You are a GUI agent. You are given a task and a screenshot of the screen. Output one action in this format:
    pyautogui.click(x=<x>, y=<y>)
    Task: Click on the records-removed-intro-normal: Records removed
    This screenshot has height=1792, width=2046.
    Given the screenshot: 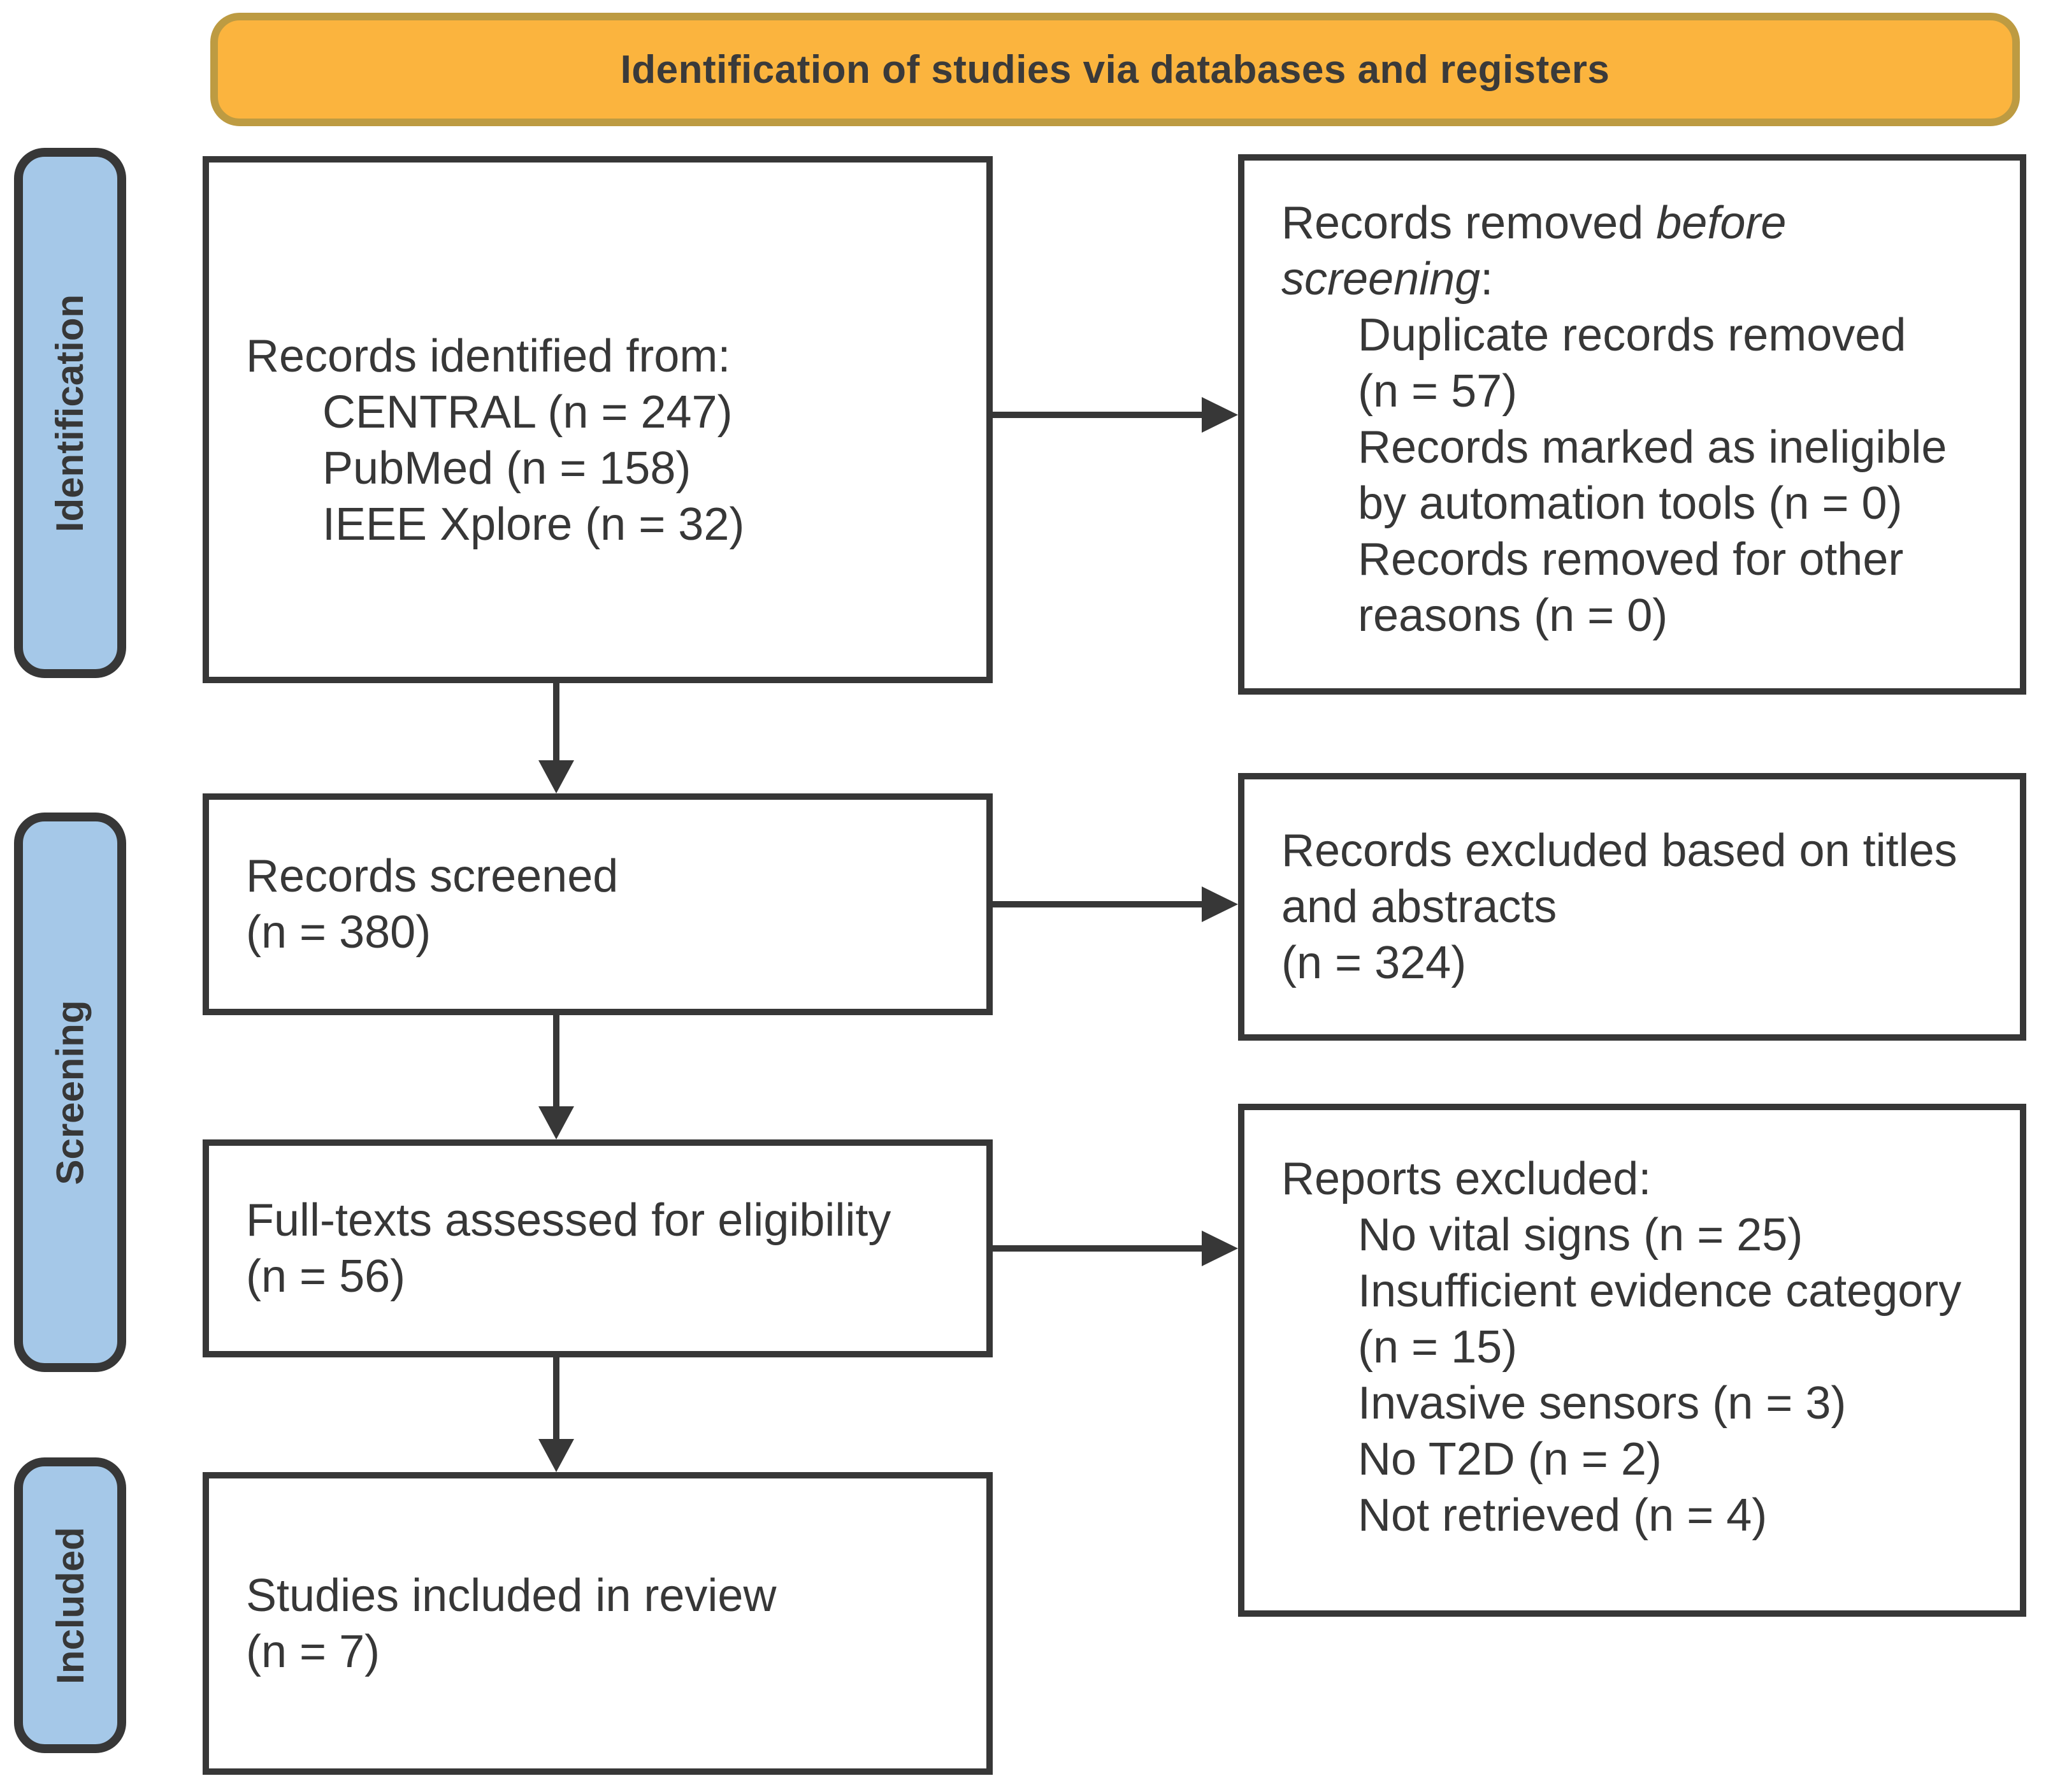 What is the action you would take?
    pyautogui.click(x=1469, y=223)
    